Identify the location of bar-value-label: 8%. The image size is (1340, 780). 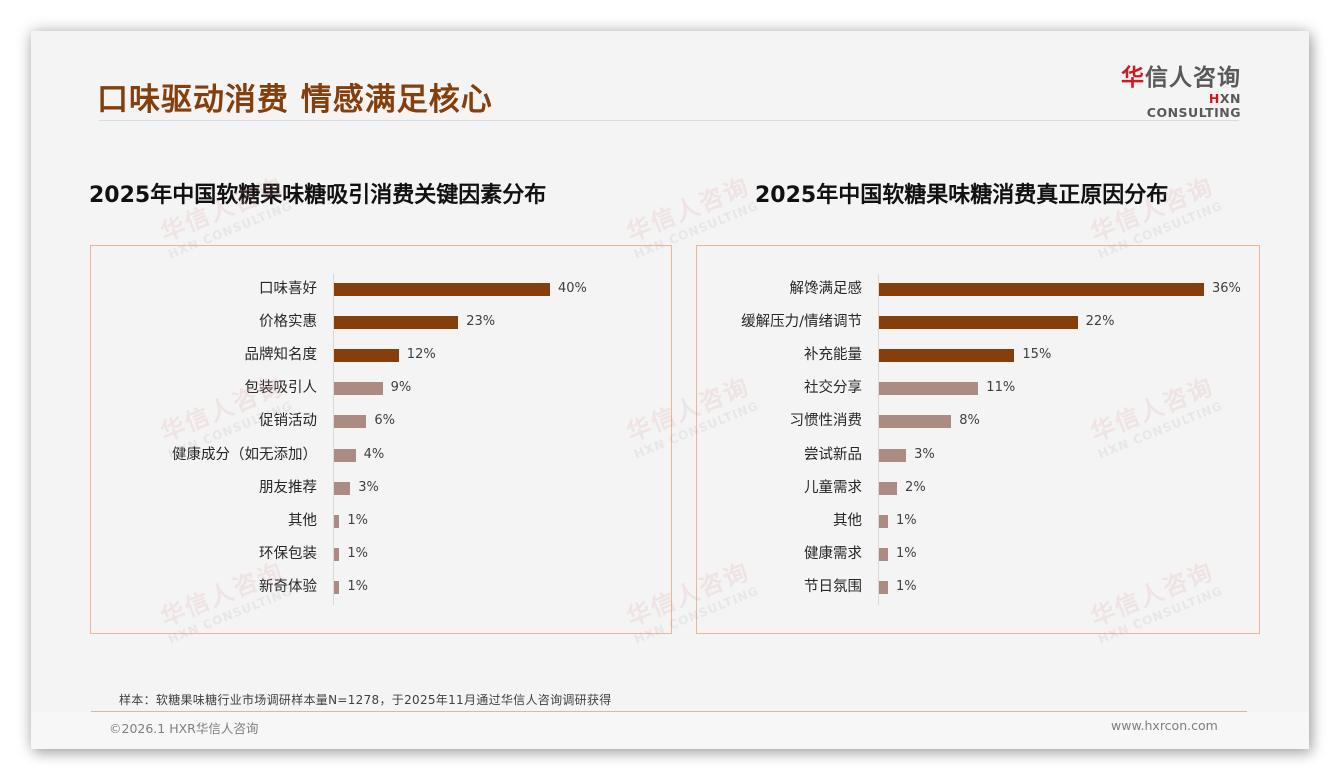
(969, 421).